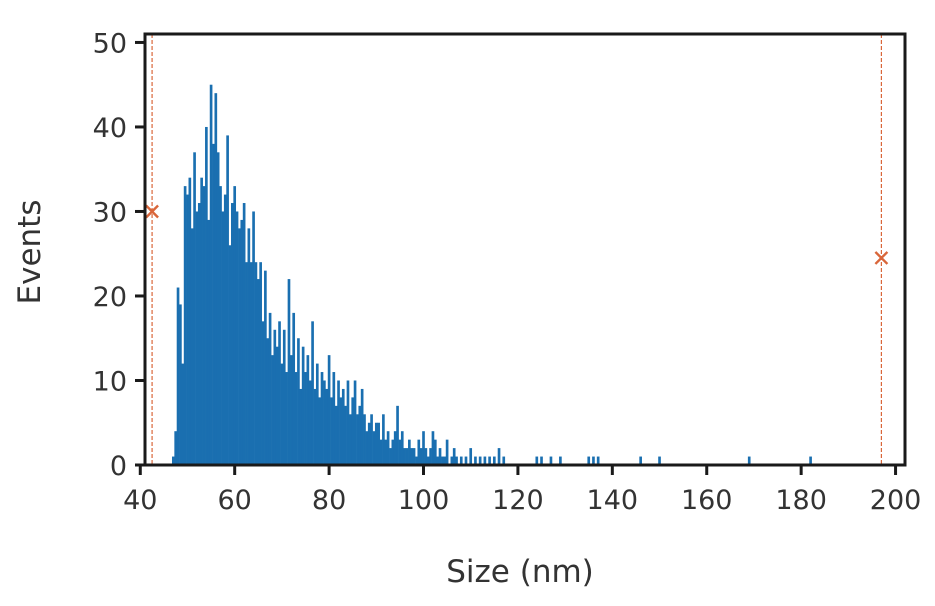 This screenshot has width=935, height=606. What do you see at coordinates (119, 255) in the screenshot?
I see `y-axis: 0 10 20 30 40 50` at bounding box center [119, 255].